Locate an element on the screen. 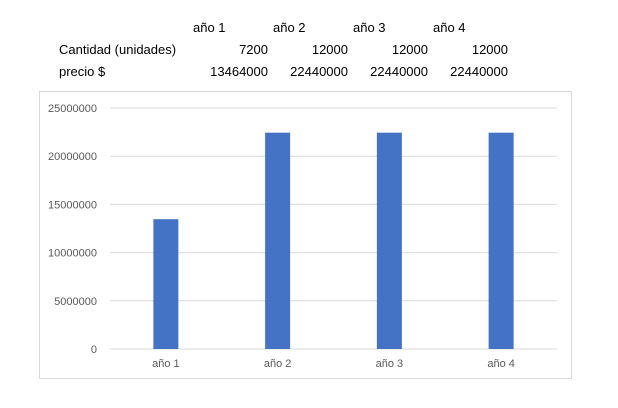  y-tick-label: 25000000 is located at coordinates (72, 109).